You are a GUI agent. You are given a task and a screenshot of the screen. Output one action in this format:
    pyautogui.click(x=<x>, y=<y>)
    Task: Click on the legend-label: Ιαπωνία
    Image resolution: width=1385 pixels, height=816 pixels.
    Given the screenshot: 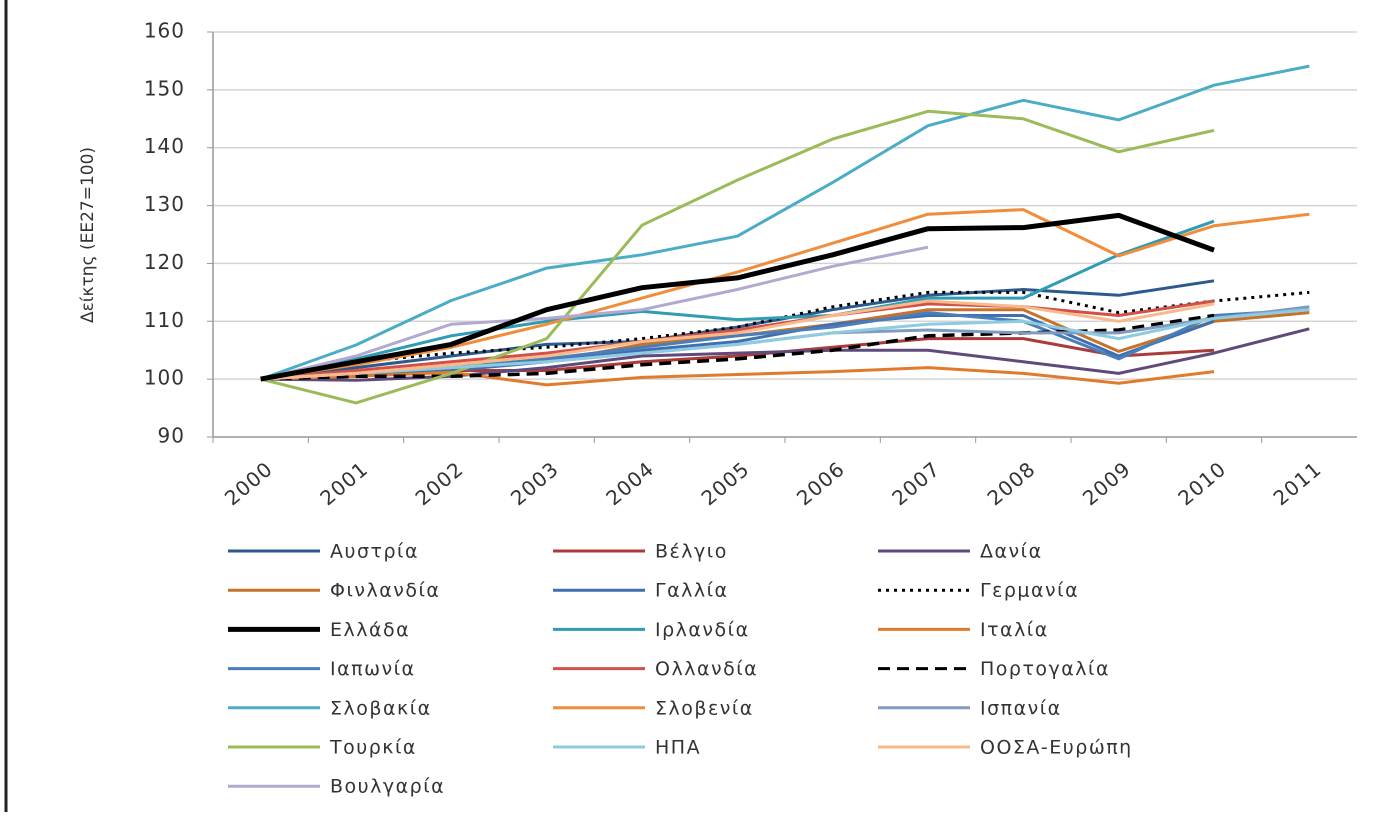 What is the action you would take?
    pyautogui.click(x=373, y=669)
    